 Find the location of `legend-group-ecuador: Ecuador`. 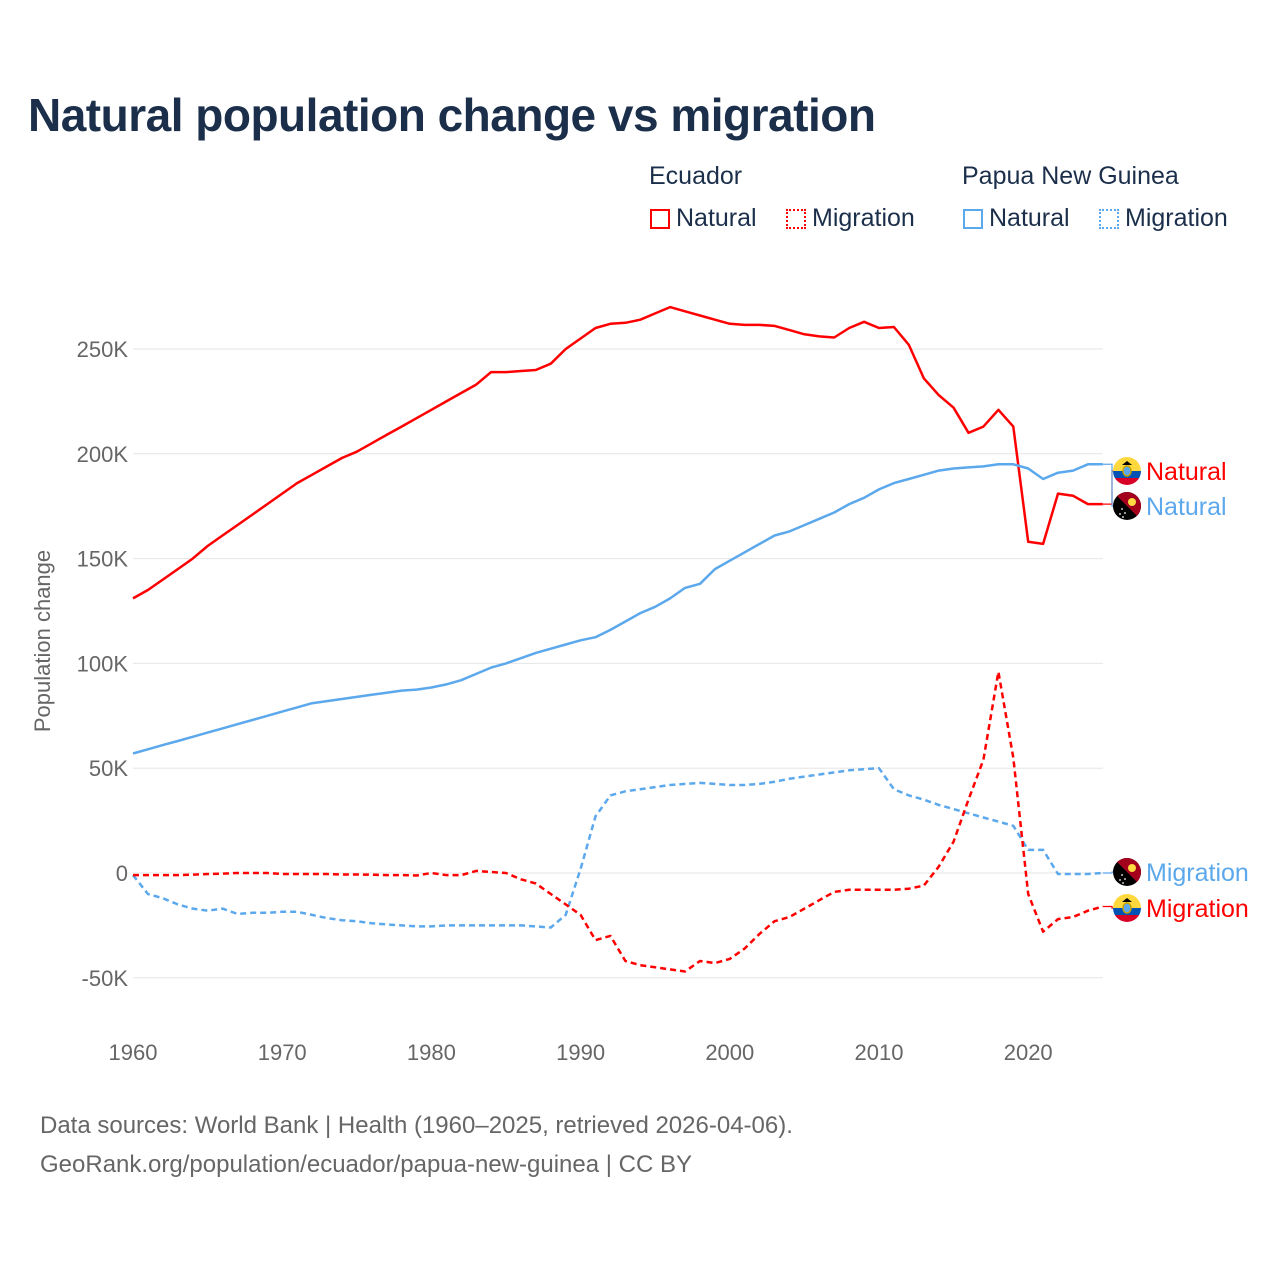

legend-group-ecuador: Ecuador is located at coordinates (696, 176).